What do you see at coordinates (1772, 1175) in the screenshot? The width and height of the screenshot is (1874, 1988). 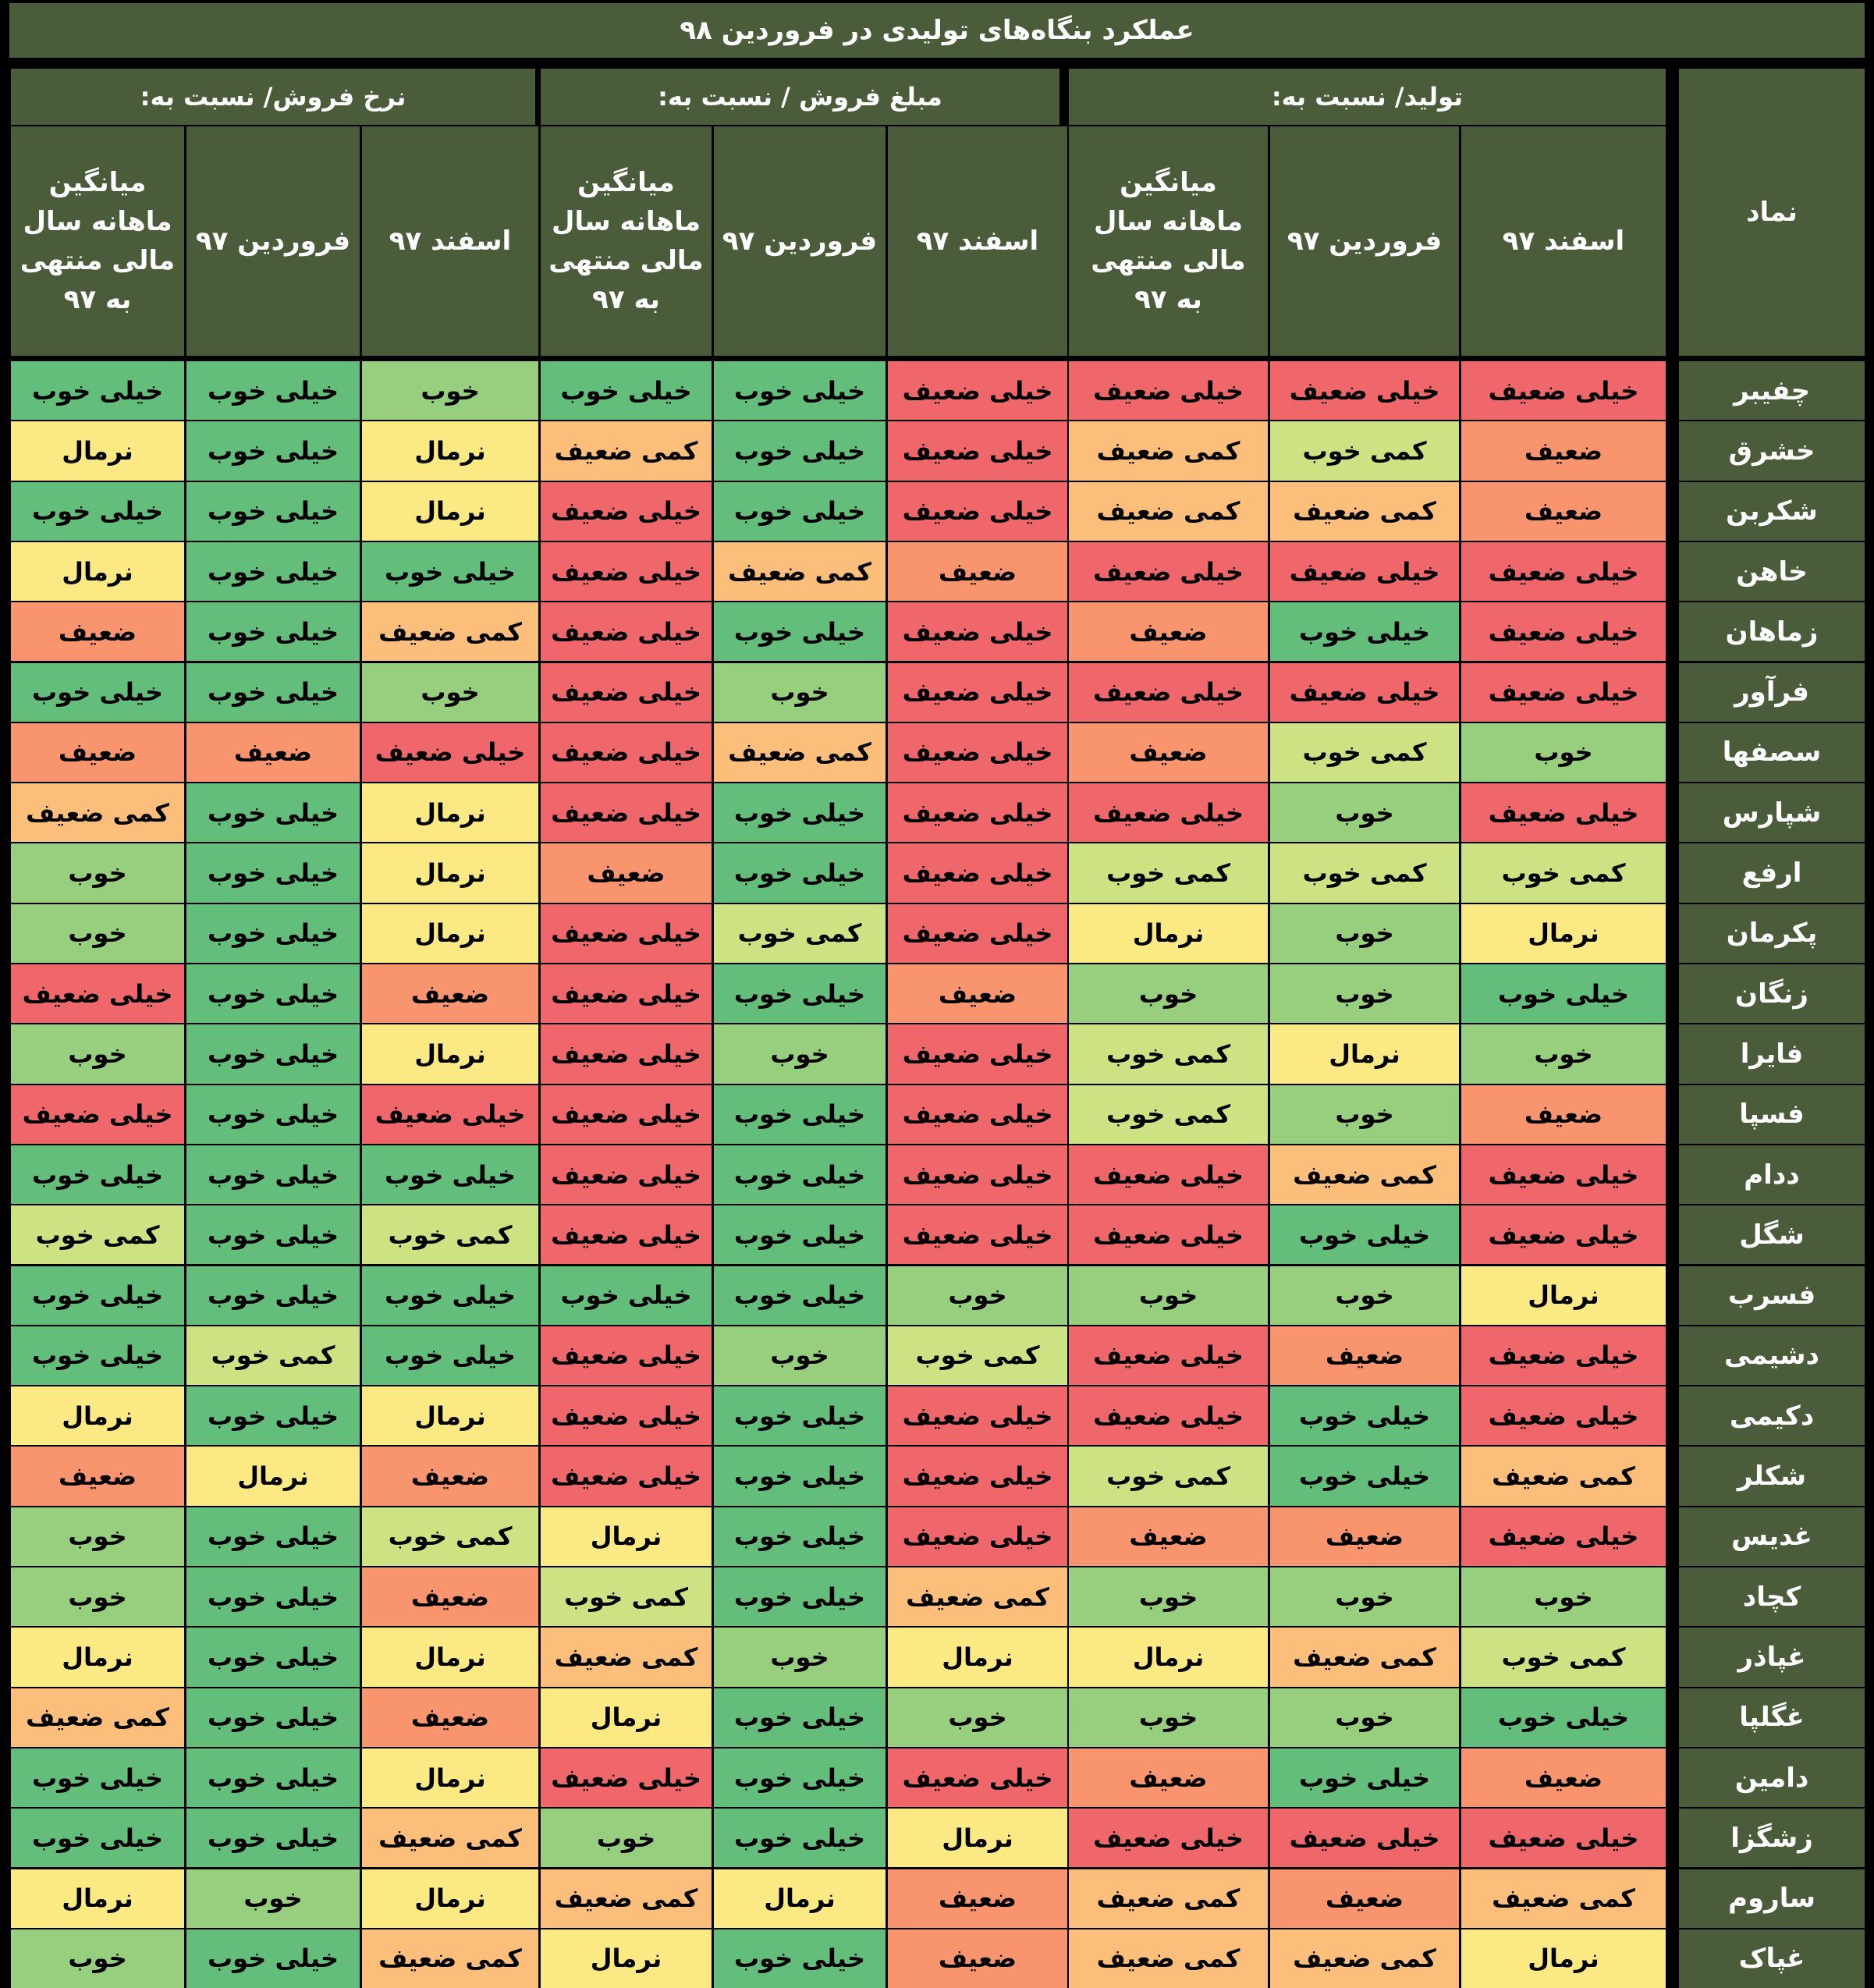 I see `row-symbol: ددام` at bounding box center [1772, 1175].